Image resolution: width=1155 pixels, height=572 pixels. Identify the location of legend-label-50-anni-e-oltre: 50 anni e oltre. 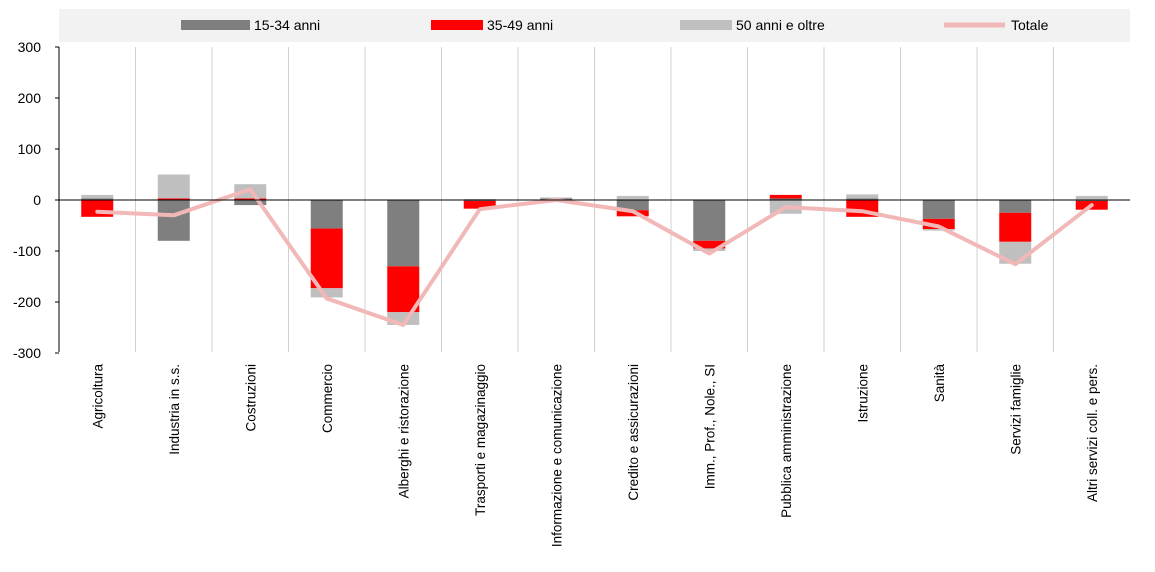
(780, 25).